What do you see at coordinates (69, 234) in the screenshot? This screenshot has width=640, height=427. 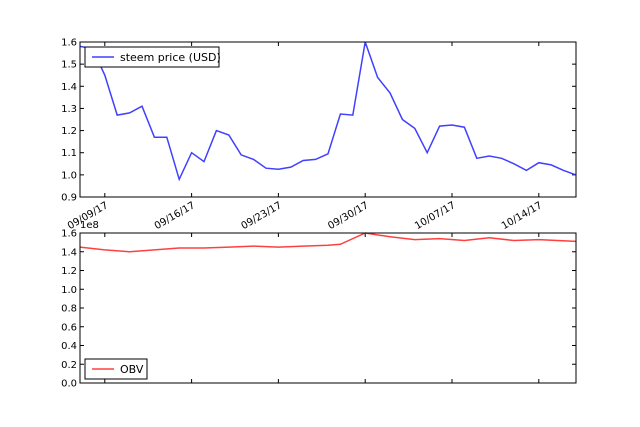 I see `obv-y-tick-label: 1.6` at bounding box center [69, 234].